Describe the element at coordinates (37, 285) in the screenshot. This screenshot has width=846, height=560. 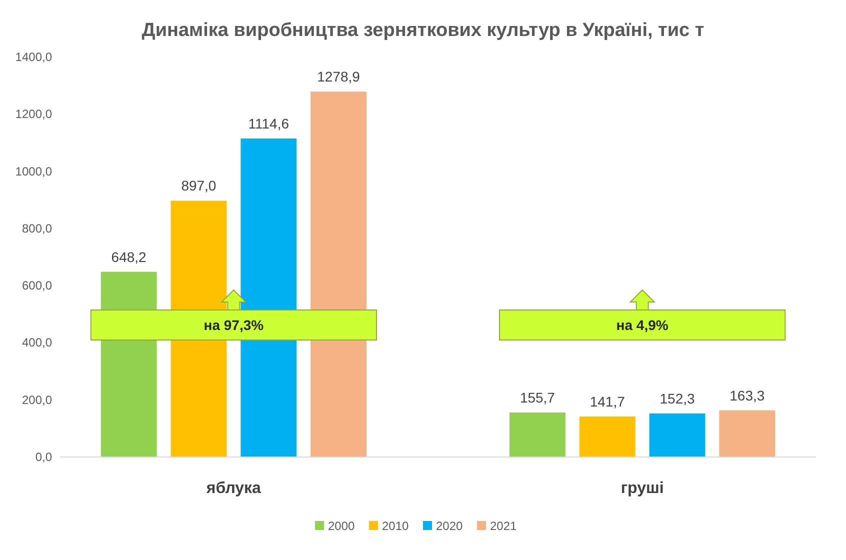
I see `y-tick-label: 600,0` at that location.